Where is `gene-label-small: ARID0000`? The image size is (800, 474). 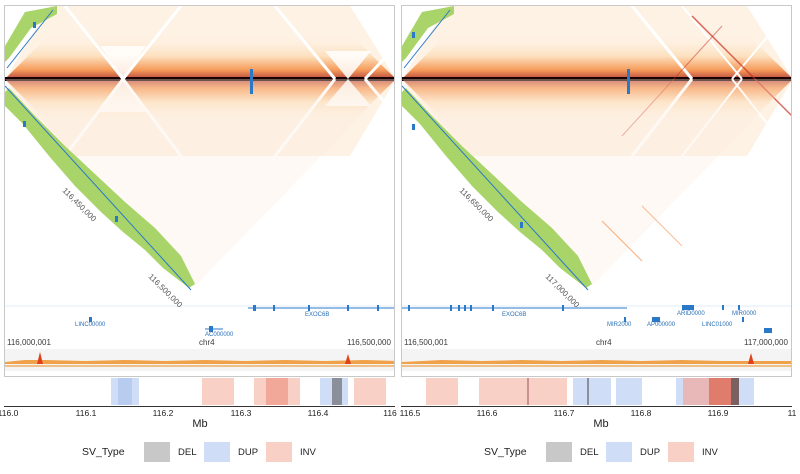 gene-label-small: ARID0000 is located at coordinates (691, 314).